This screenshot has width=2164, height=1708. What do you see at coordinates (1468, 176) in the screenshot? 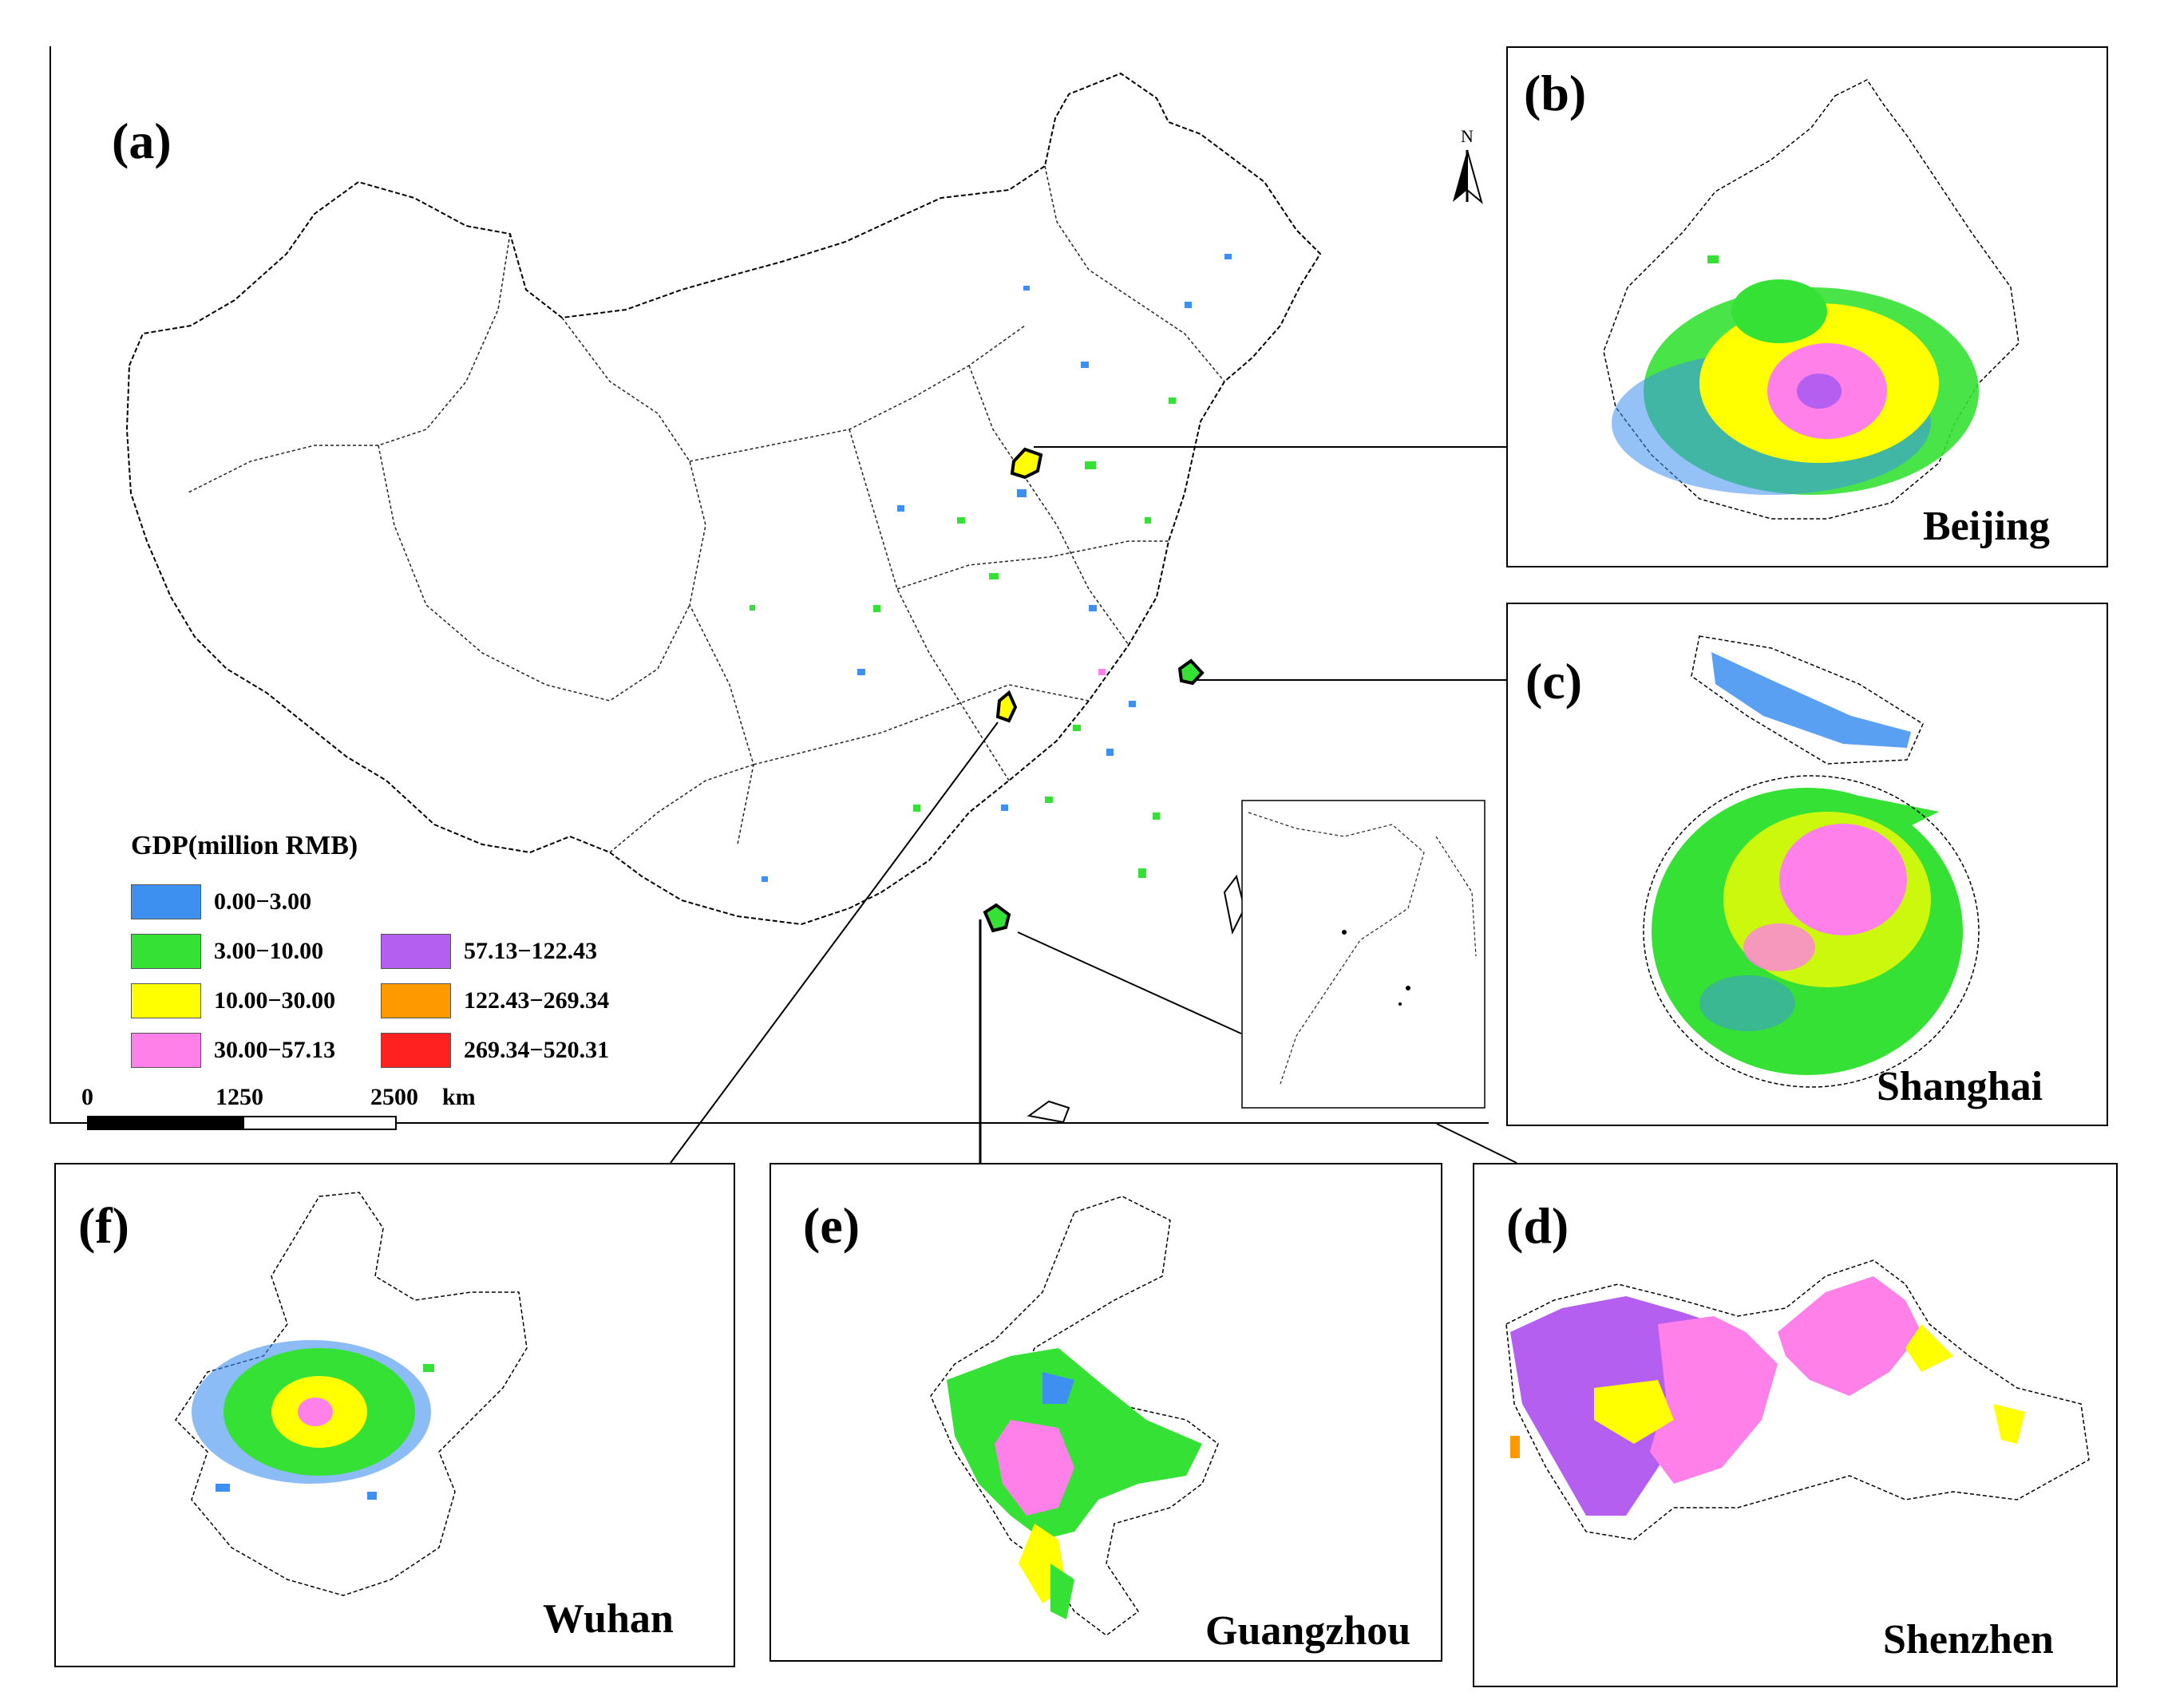
I see `north-arrow-icon` at bounding box center [1468, 176].